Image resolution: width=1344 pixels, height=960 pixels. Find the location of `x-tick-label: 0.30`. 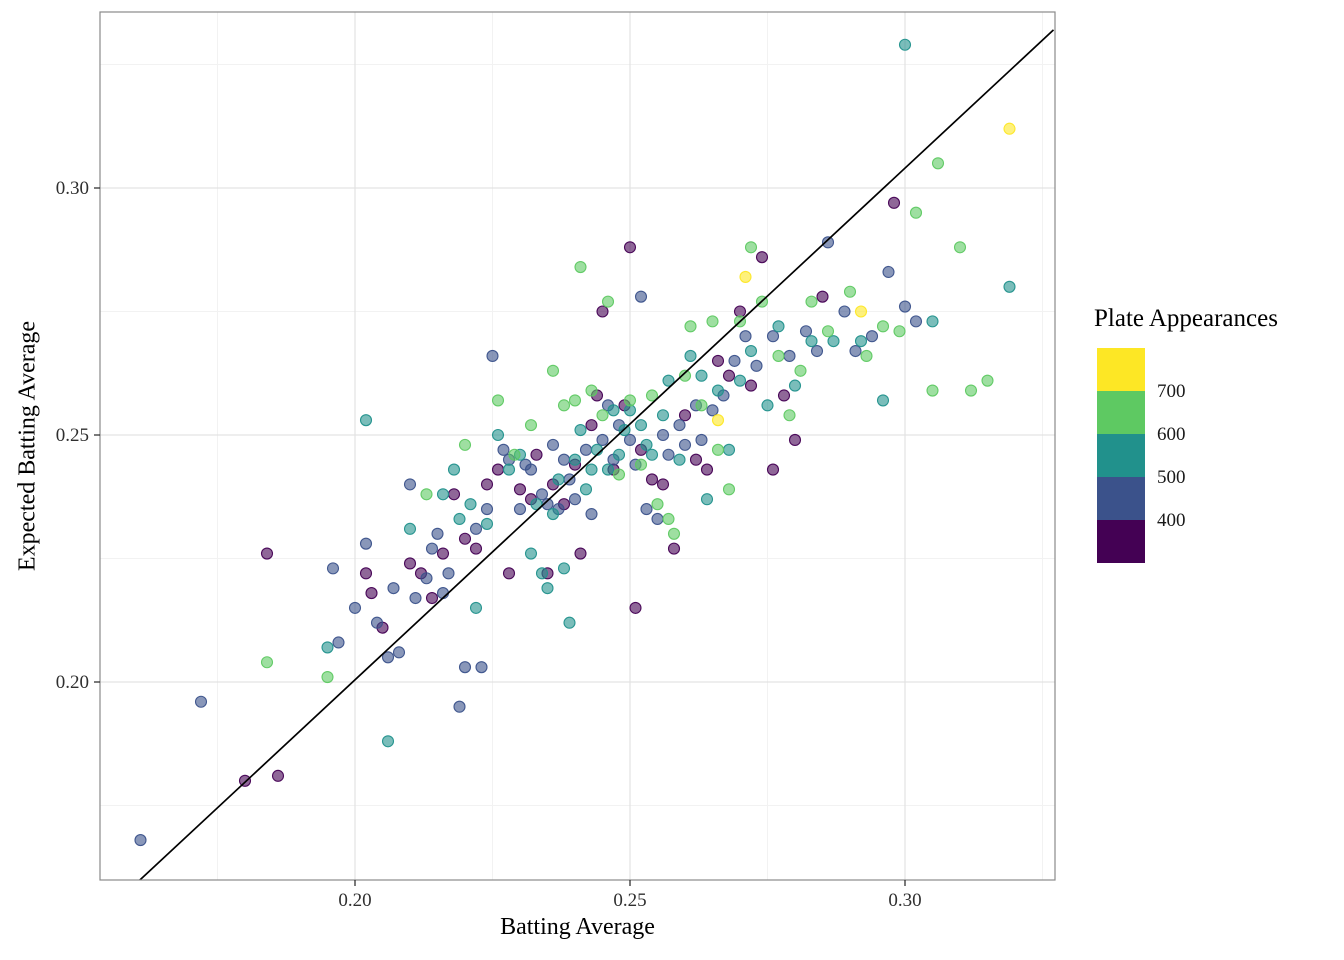

x-tick-label: 0.30 is located at coordinates (904, 900).